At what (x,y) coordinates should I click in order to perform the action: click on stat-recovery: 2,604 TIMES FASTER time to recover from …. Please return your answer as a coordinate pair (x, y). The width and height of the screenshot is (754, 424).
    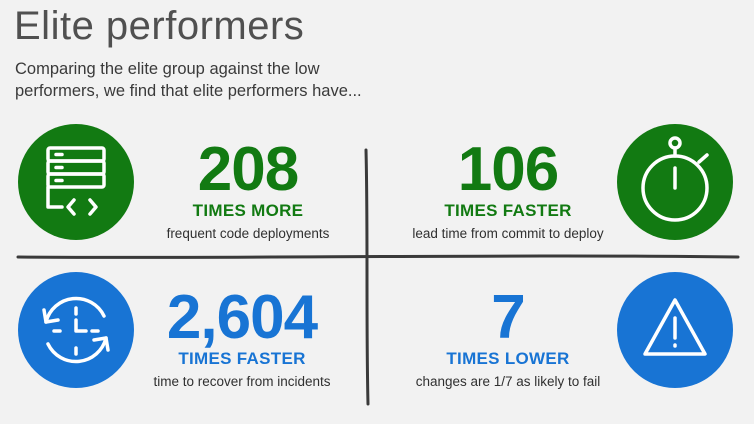
    Looking at the image, I should click on (242, 337).